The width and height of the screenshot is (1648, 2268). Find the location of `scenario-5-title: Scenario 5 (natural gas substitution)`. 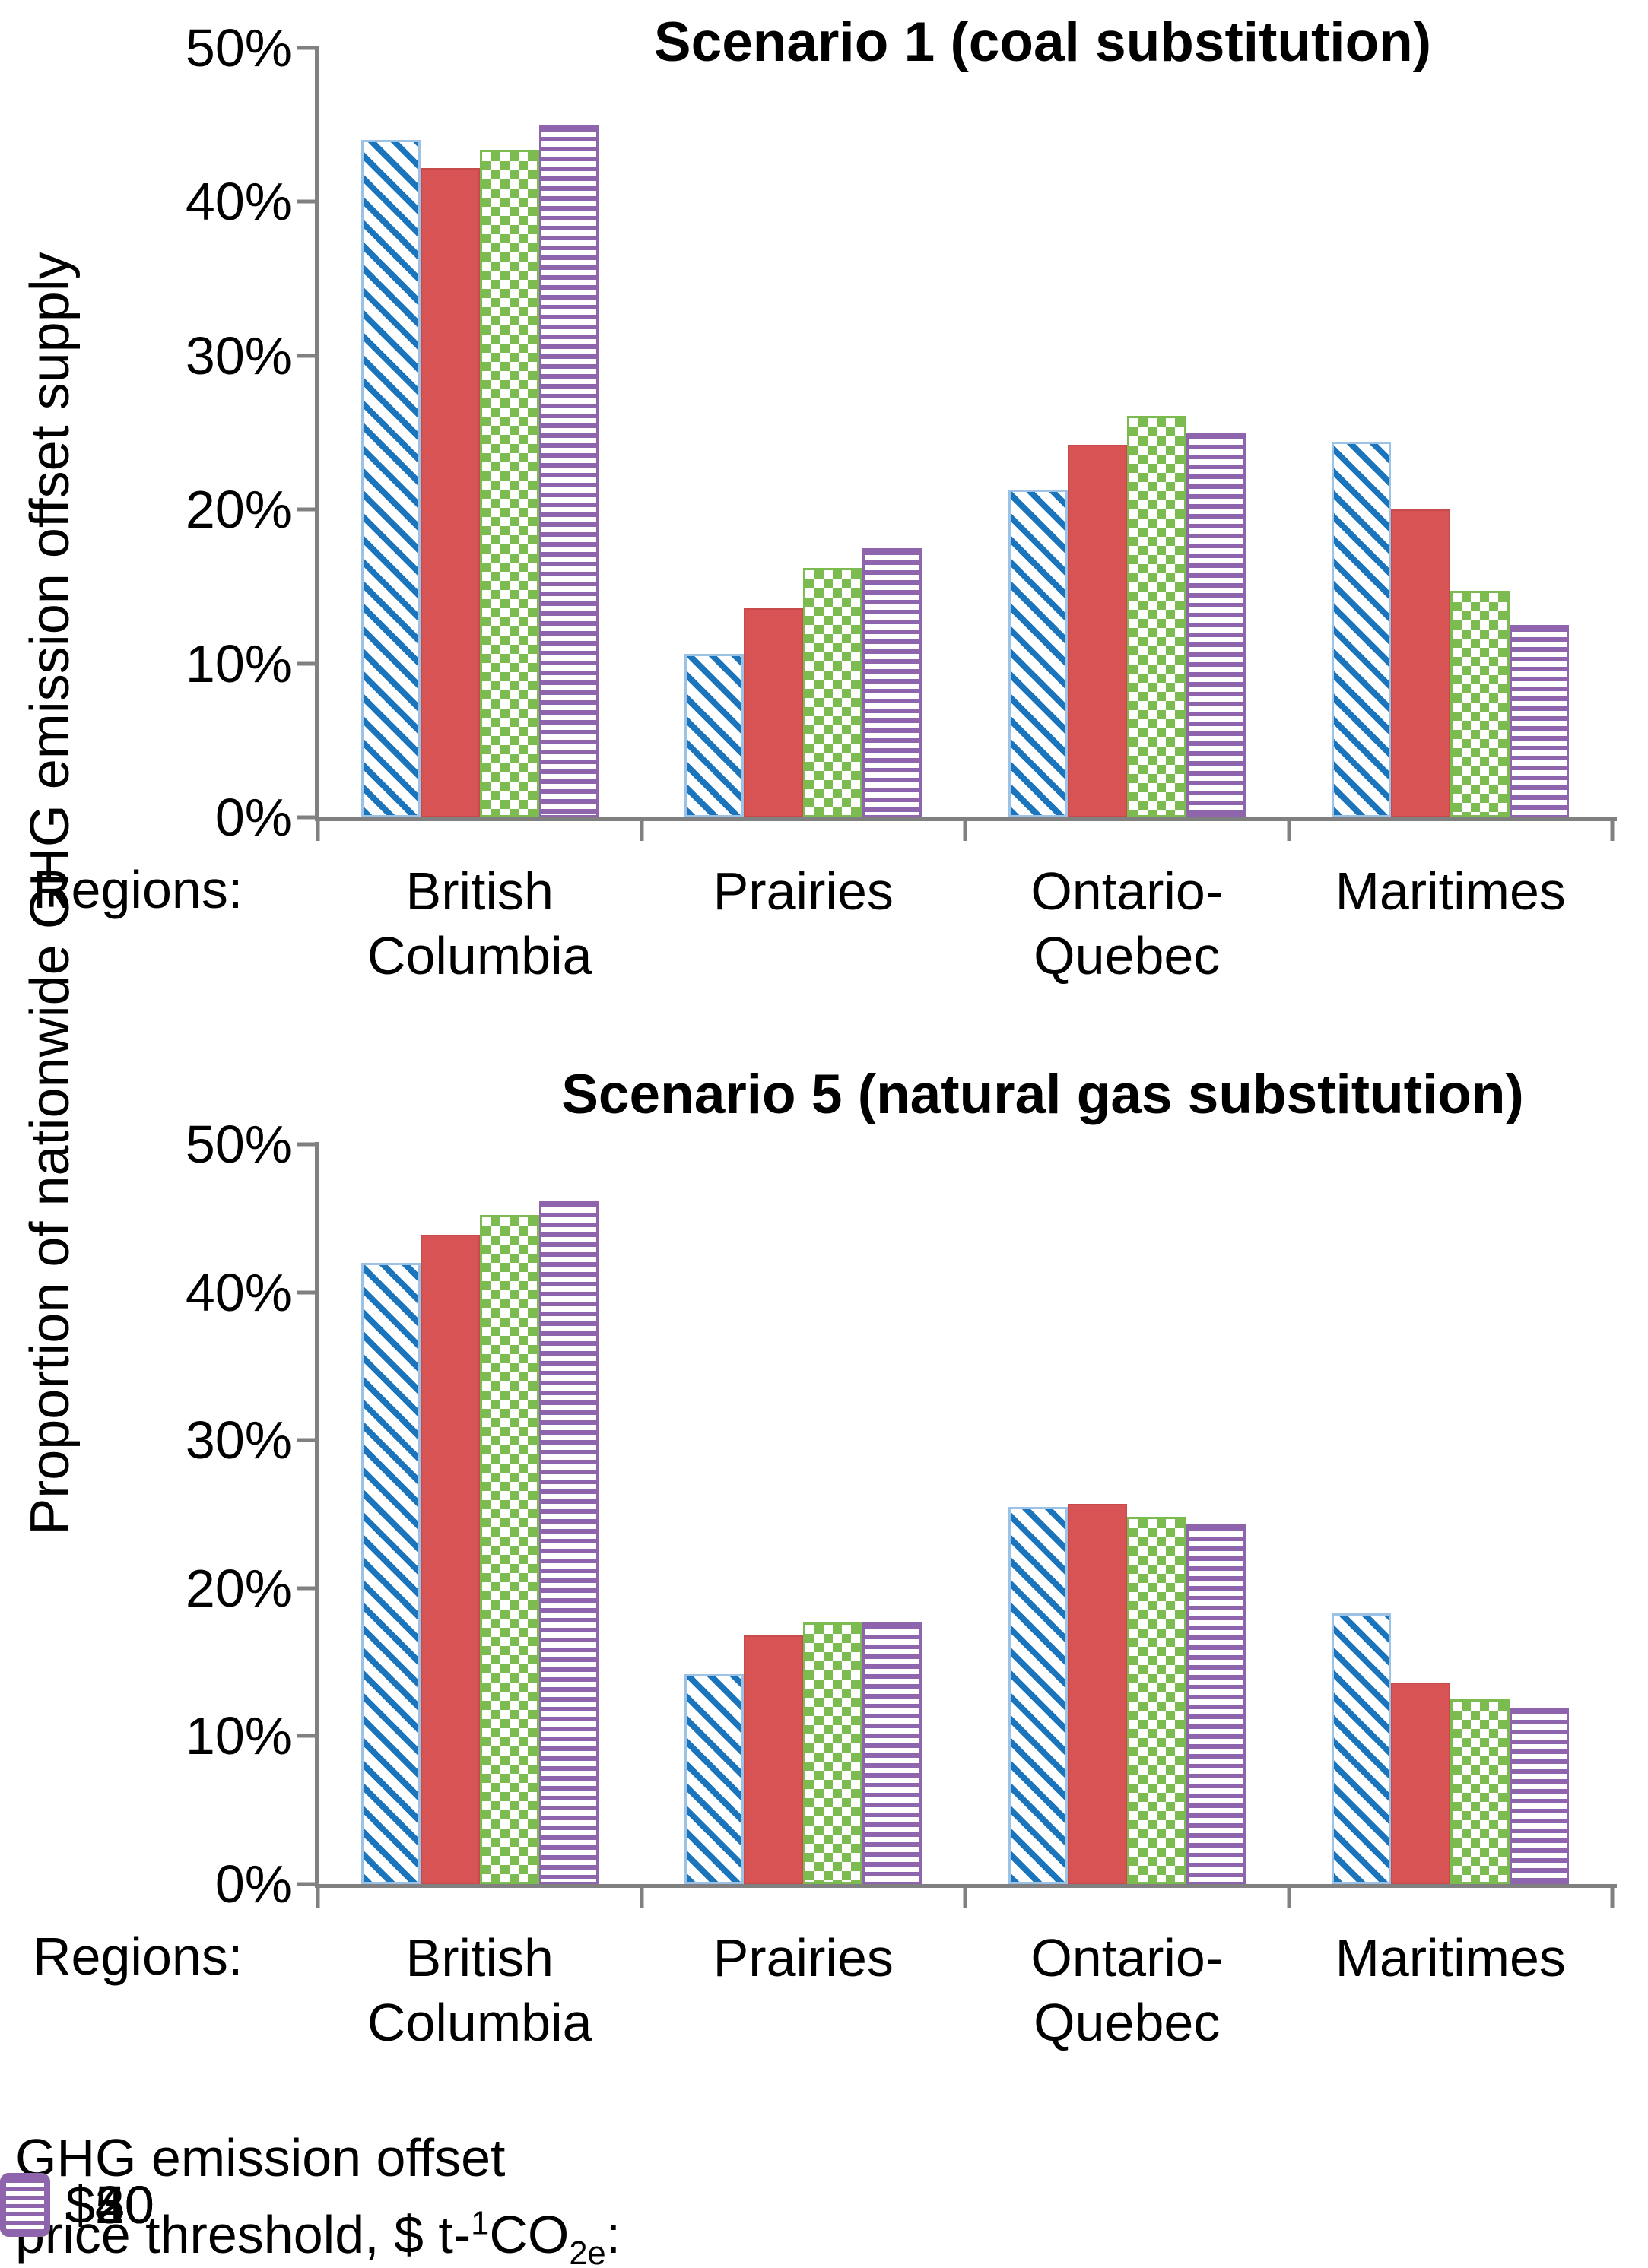

scenario-5-title: Scenario 5 (natural gas substitution) is located at coordinates (1043, 1094).